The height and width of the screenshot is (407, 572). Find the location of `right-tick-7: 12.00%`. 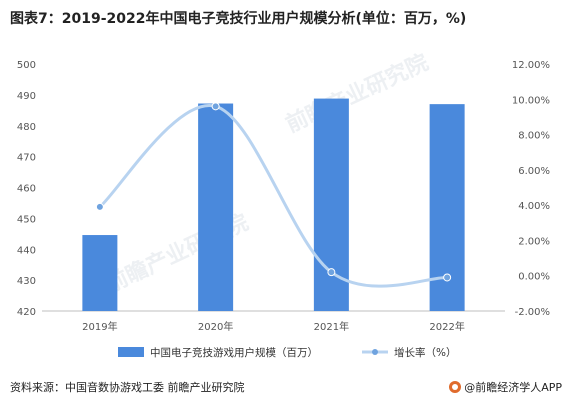

right-tick-7: 12.00% is located at coordinates (531, 65).